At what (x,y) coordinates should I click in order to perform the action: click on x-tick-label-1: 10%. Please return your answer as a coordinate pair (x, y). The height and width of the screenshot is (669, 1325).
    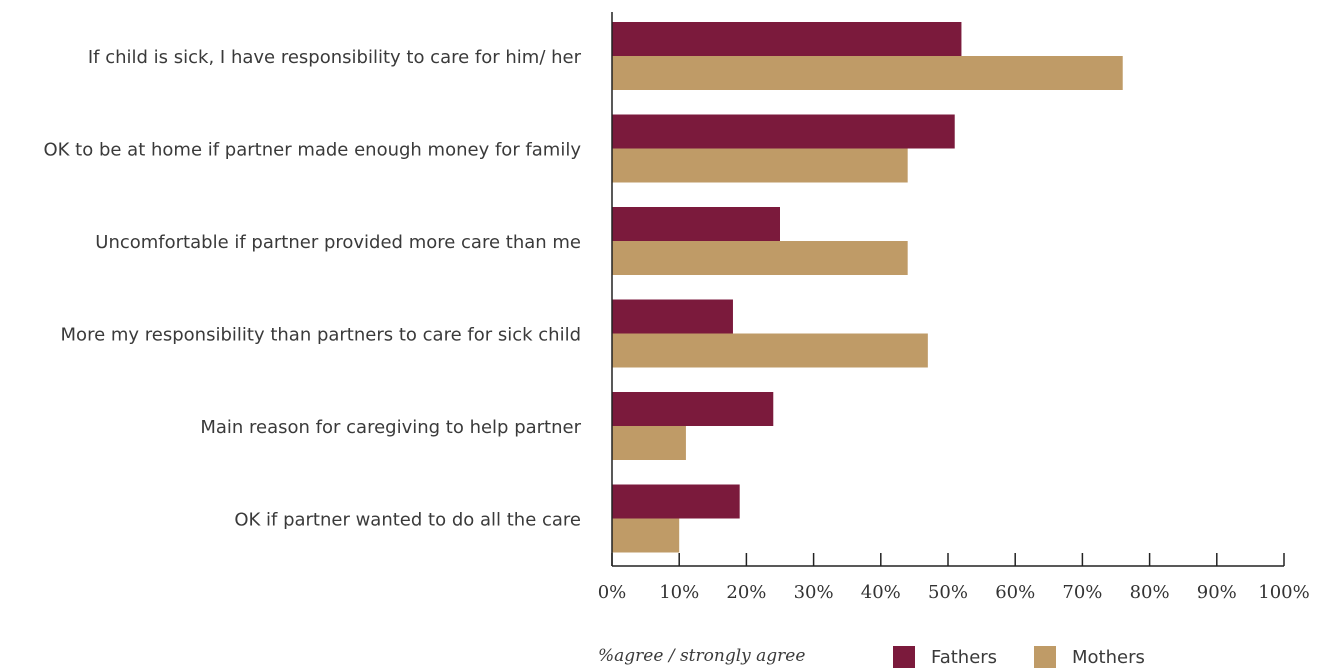
    Looking at the image, I should click on (679, 592).